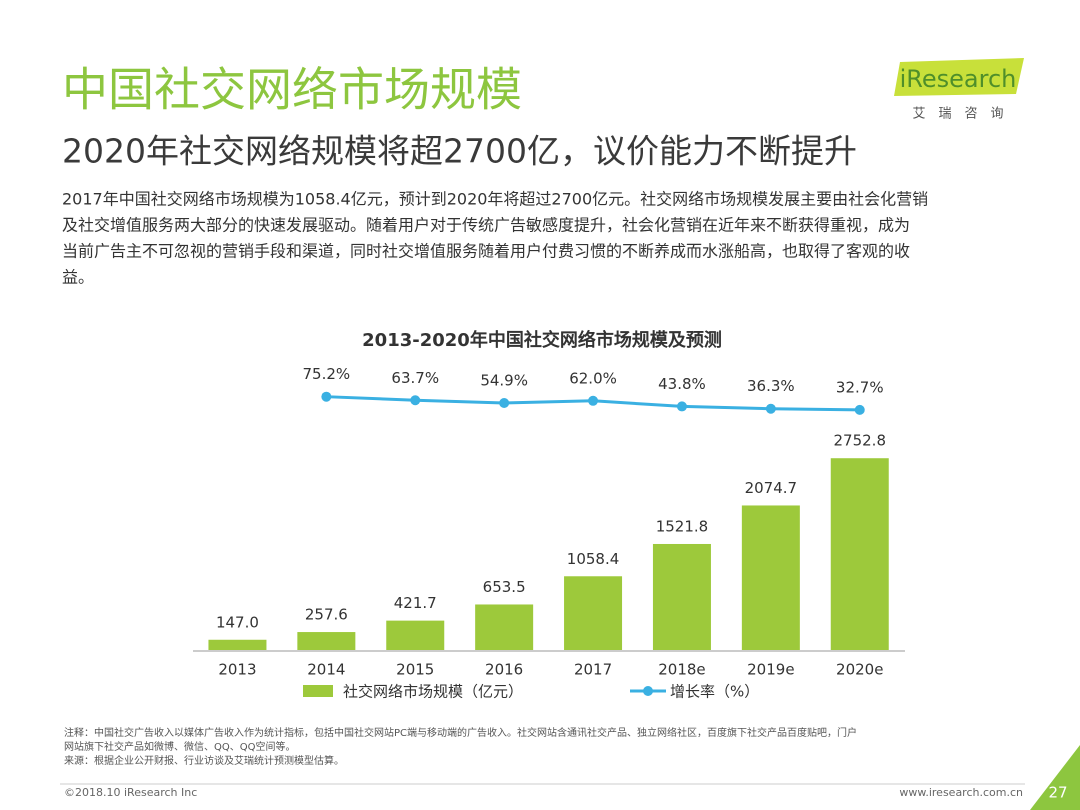 The height and width of the screenshot is (810, 1080). What do you see at coordinates (292, 90) in the screenshot?
I see `slide-title: 中国社交网络市场规模` at bounding box center [292, 90].